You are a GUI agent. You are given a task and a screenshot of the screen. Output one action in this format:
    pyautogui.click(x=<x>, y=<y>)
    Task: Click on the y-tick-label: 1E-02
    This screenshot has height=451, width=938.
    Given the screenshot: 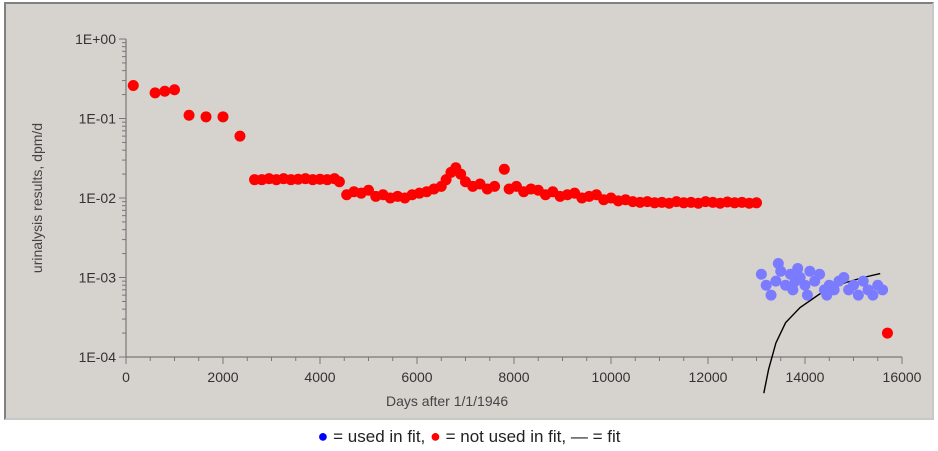 What is the action you would take?
    pyautogui.click(x=98, y=198)
    